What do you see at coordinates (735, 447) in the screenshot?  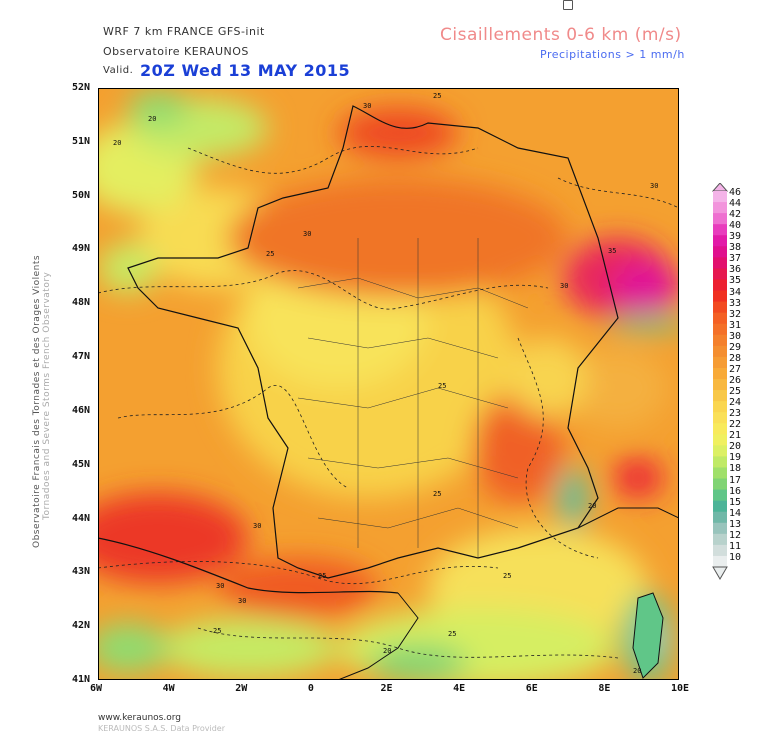 I see `colorbar-level-label: 20` at bounding box center [735, 447].